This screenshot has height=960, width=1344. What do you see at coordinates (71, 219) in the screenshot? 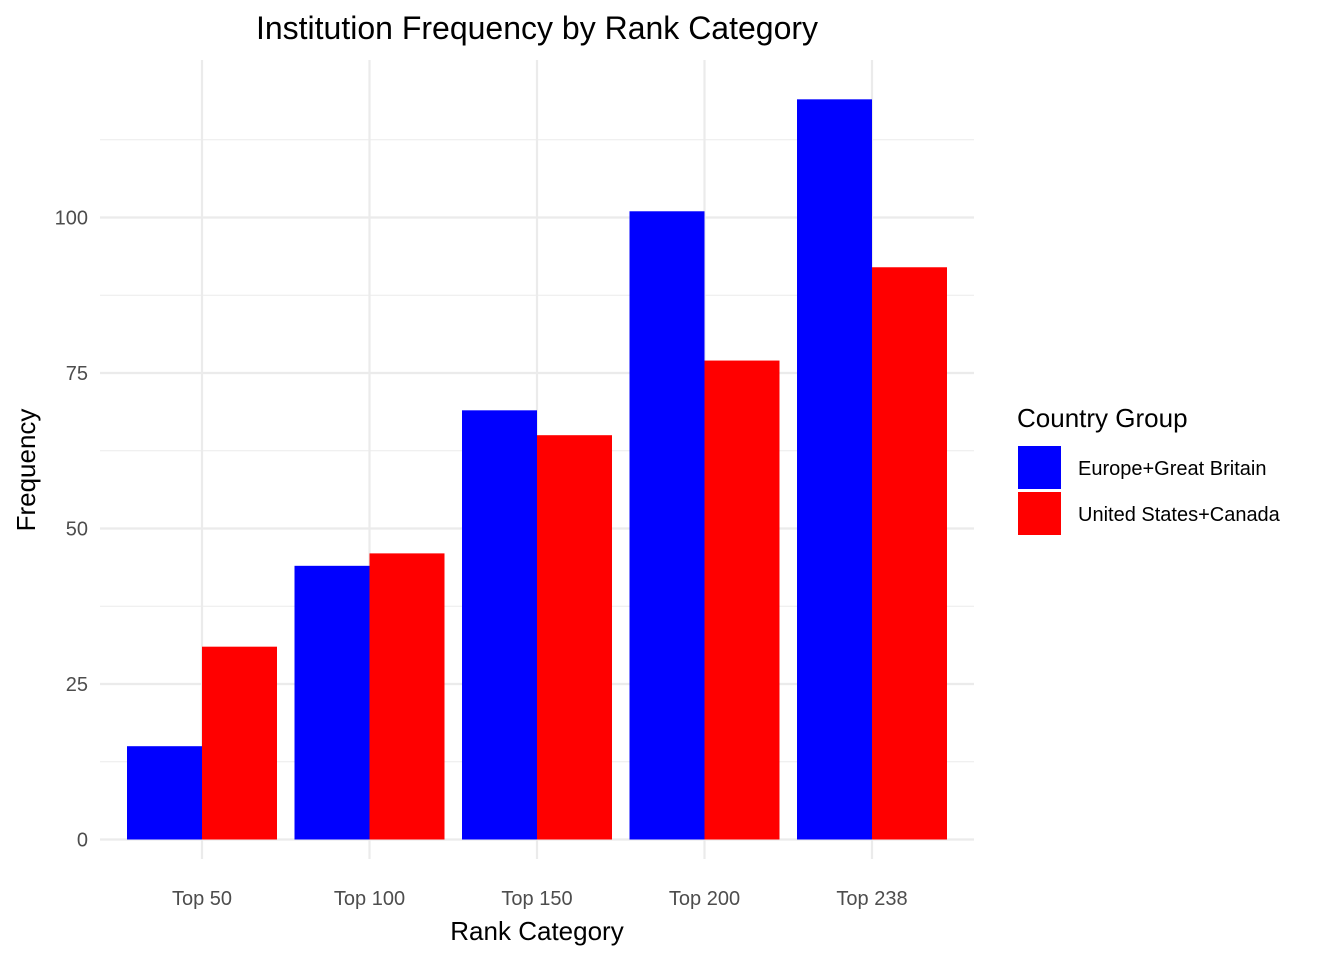
I see `y-tick-label: 100` at bounding box center [71, 219].